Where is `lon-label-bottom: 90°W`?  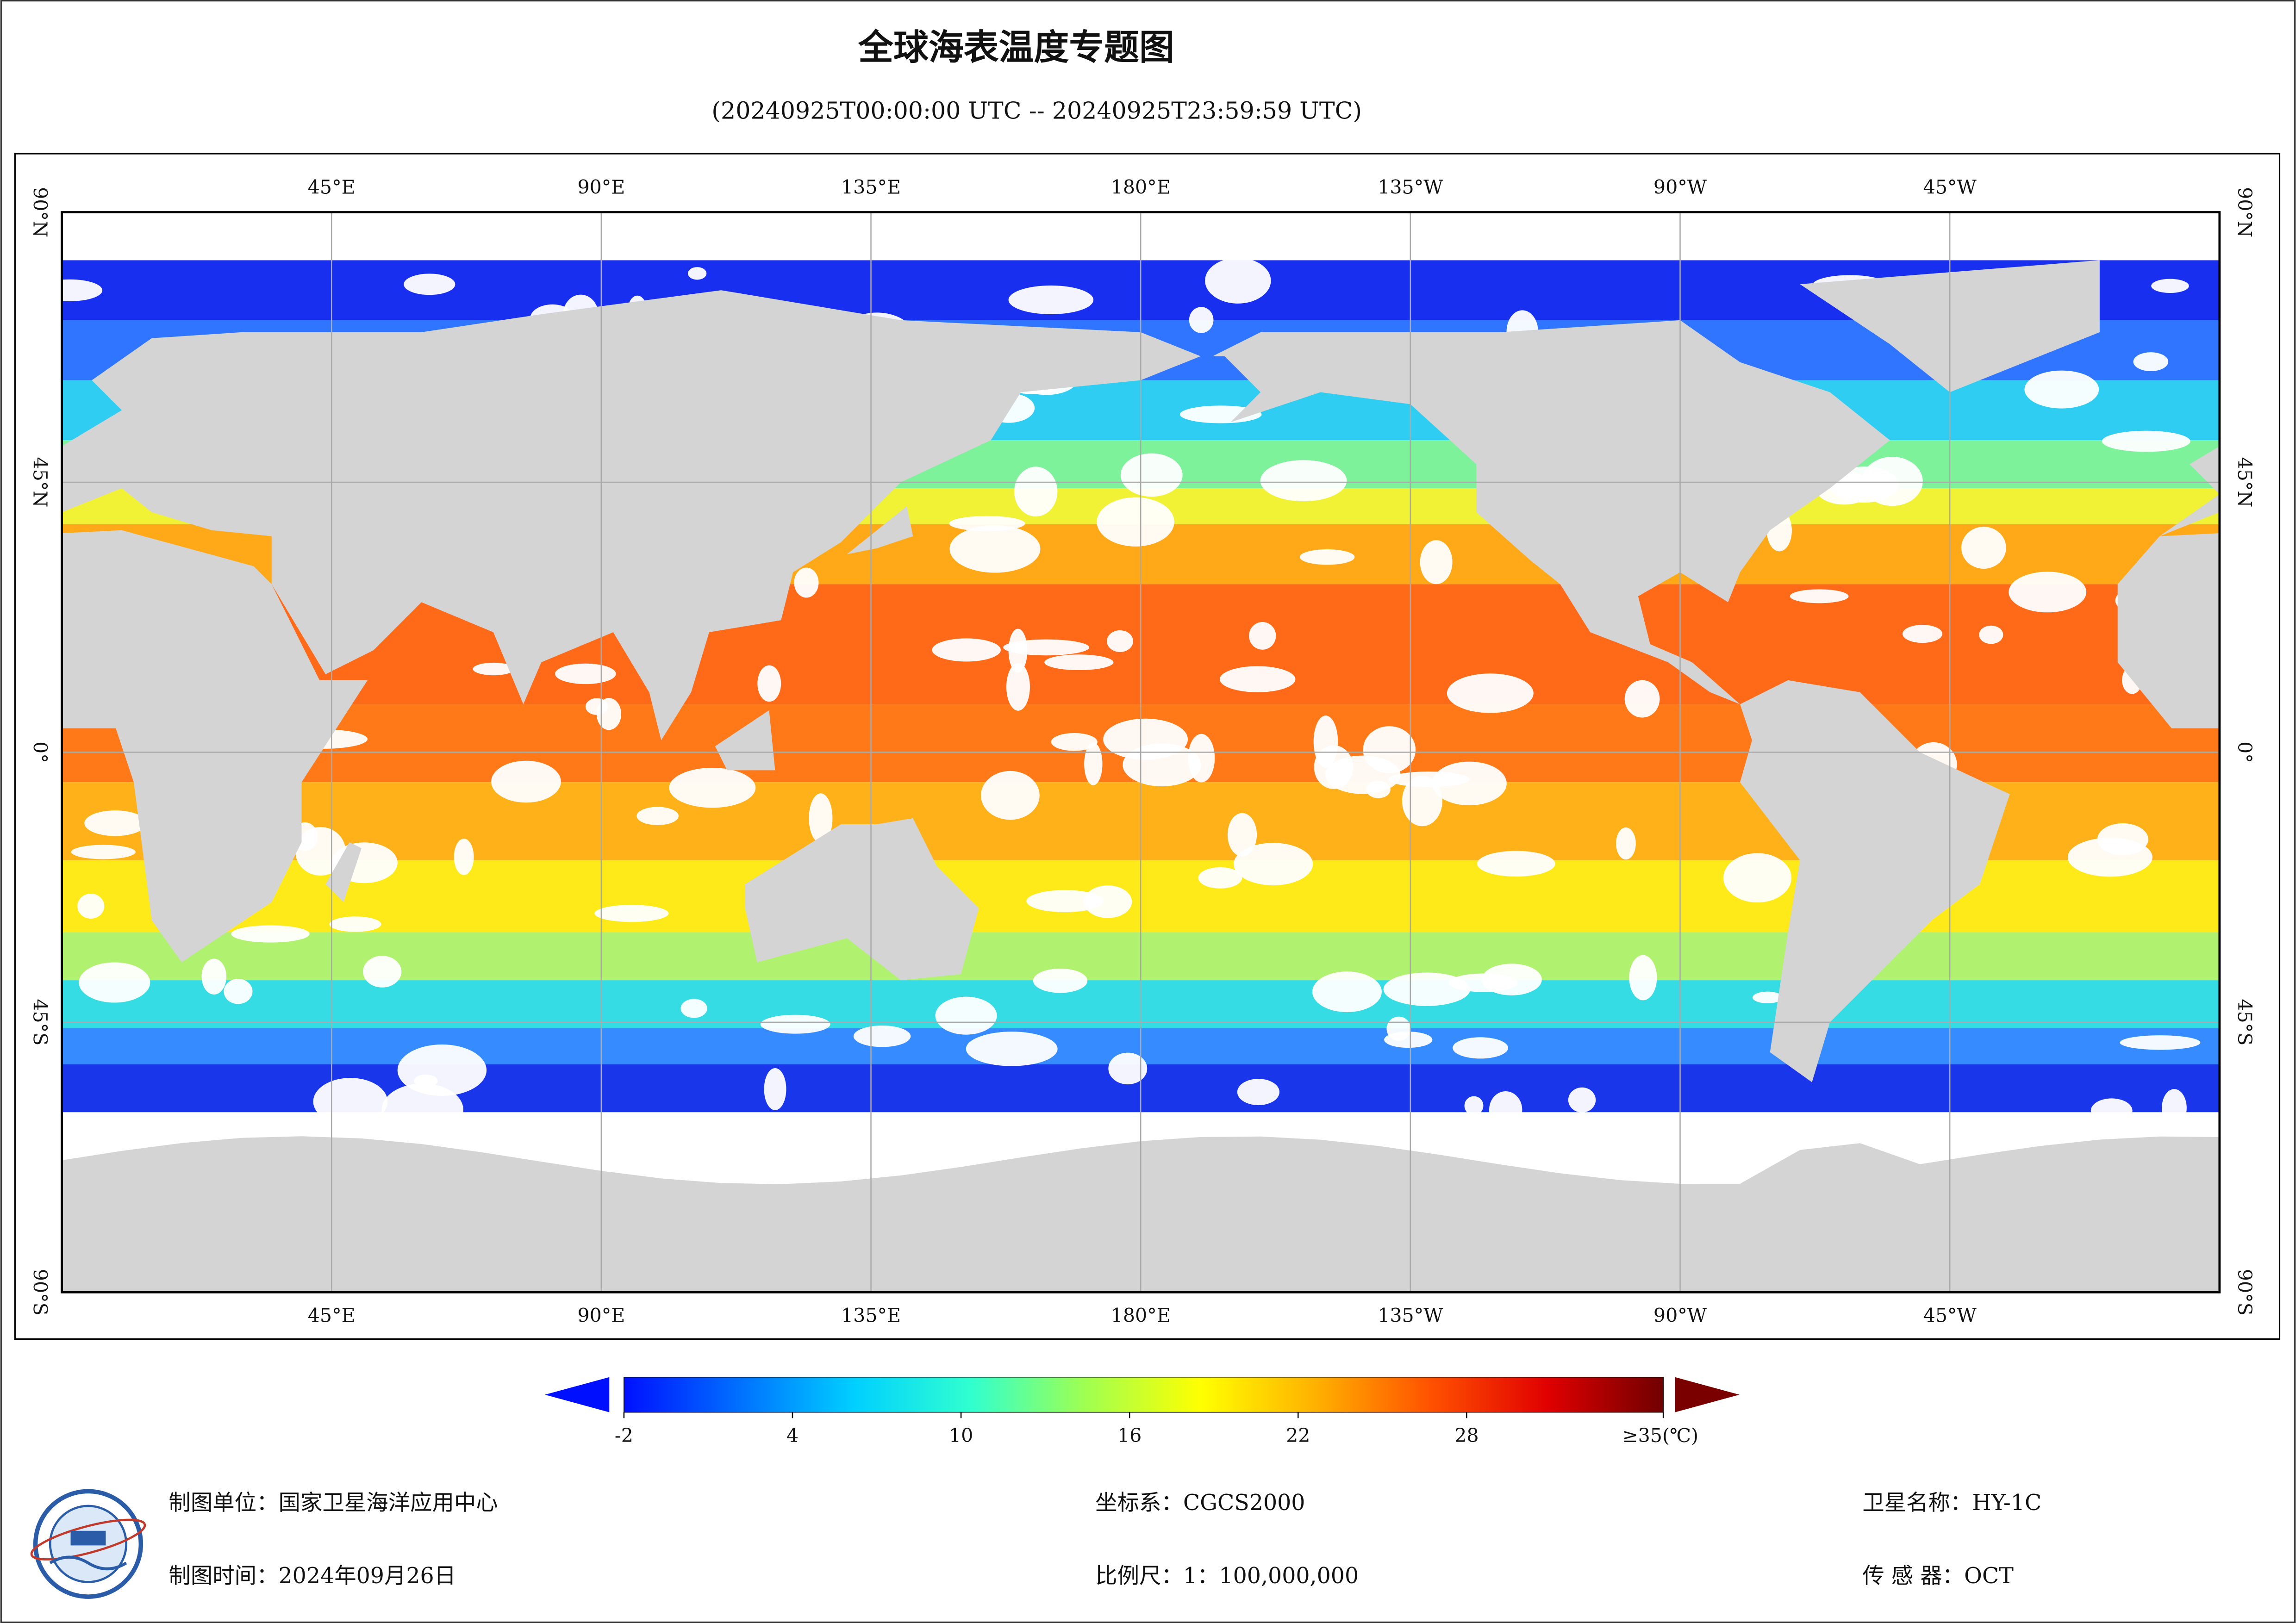
lon-label-bottom: 90°W is located at coordinates (1680, 1316).